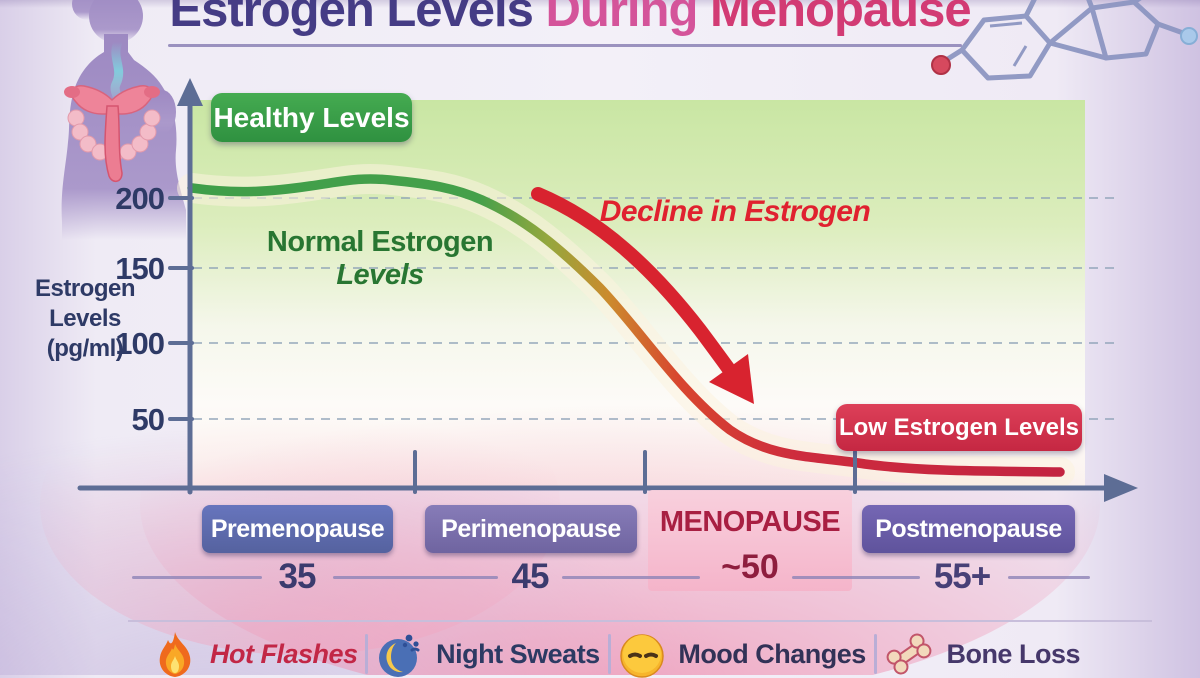 The image size is (1200, 678). I want to click on title-main-text: Estrogen Levels, so click(357, 18).